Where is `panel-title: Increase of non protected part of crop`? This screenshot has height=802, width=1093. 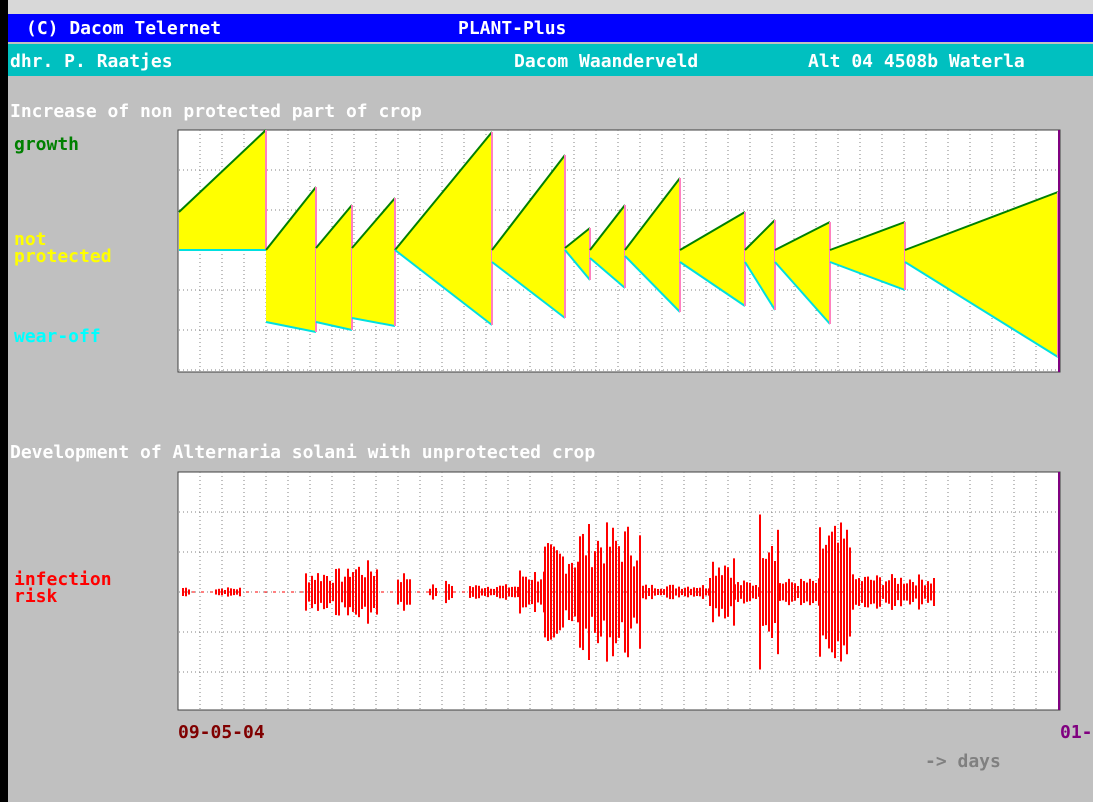 panel-title: Increase of non protected part of crop is located at coordinates (216, 111).